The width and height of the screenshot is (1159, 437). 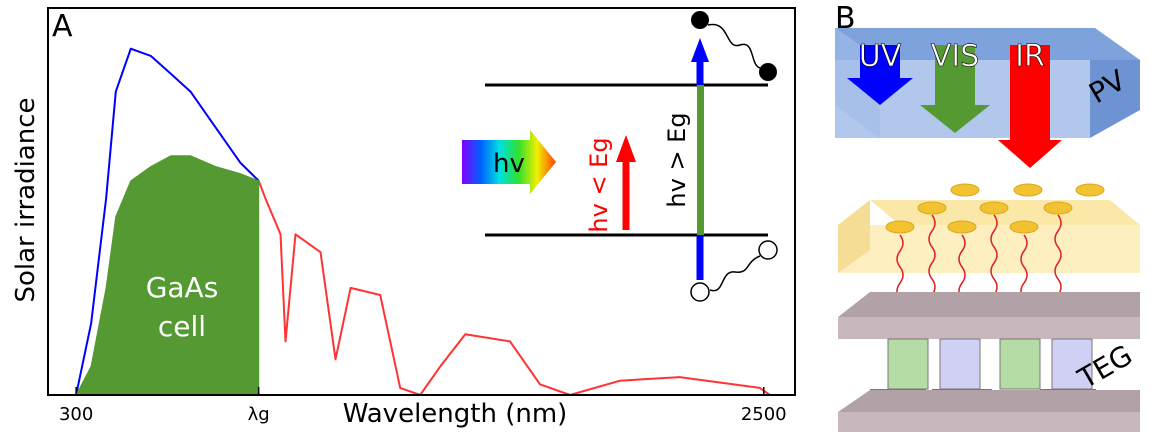 I want to click on x-tick-label: λg, so click(x=259, y=414).